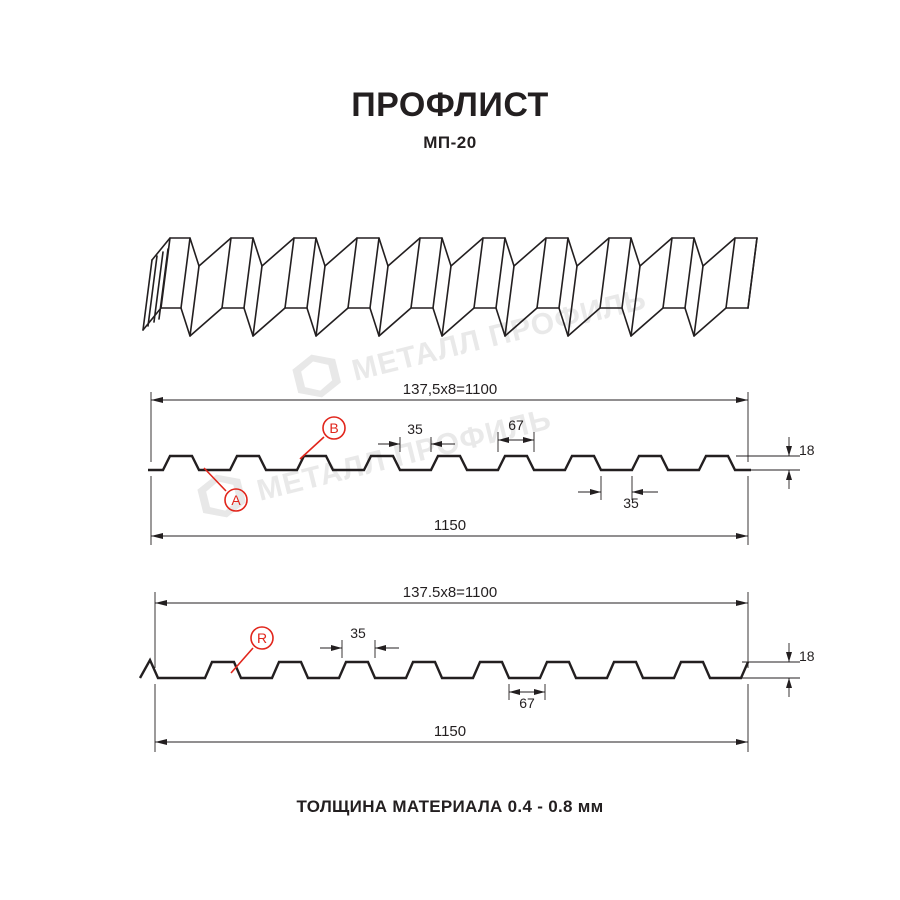 Image resolution: width=900 pixels, height=900 pixels. I want to click on dim-height-bottom: 18, so click(807, 656).